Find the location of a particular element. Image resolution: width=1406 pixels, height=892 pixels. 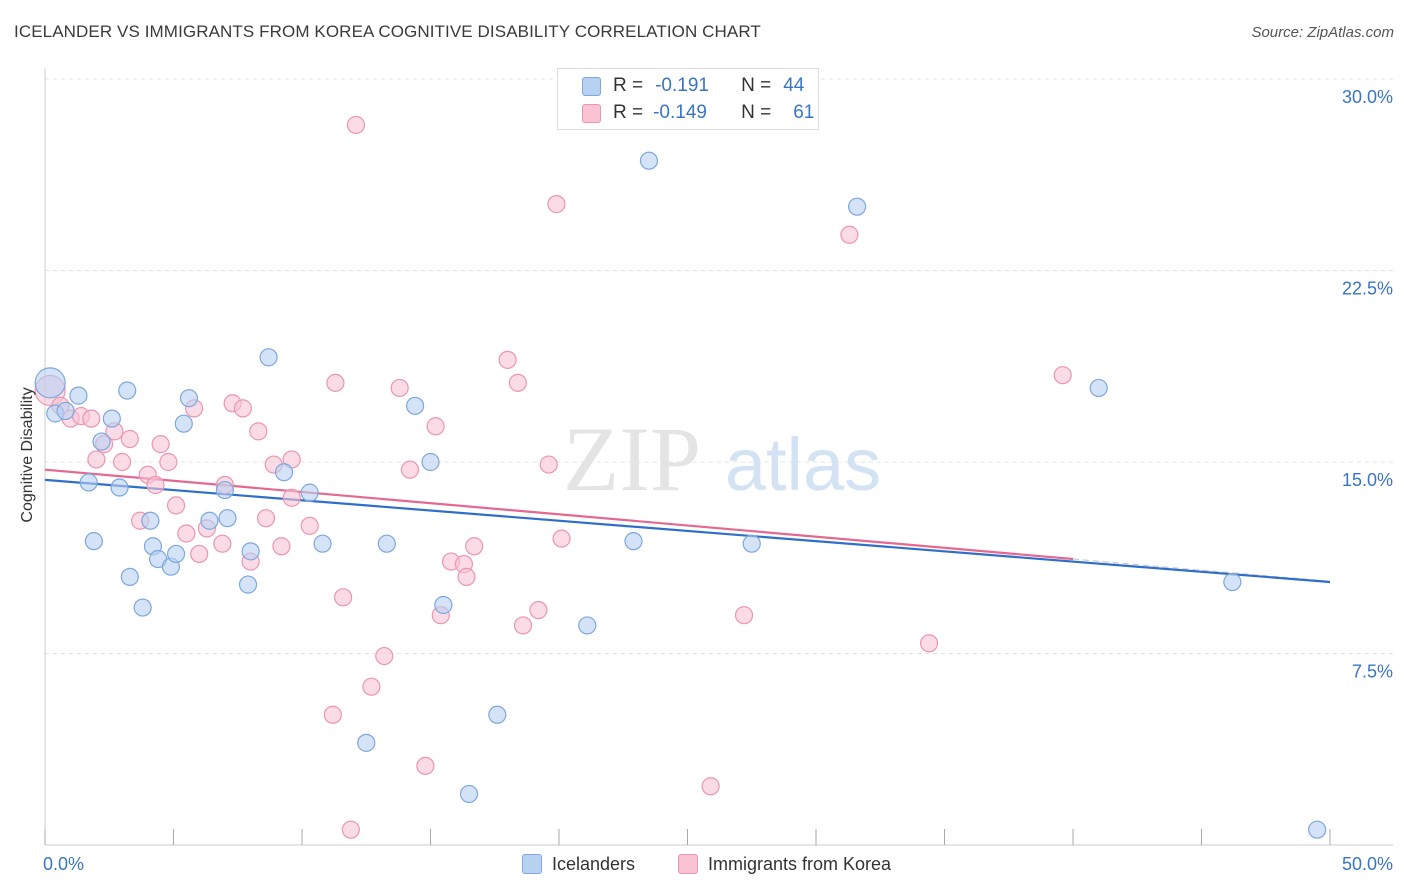

legend-row-korea: R = -0.149 N = 61 is located at coordinates (698, 113).